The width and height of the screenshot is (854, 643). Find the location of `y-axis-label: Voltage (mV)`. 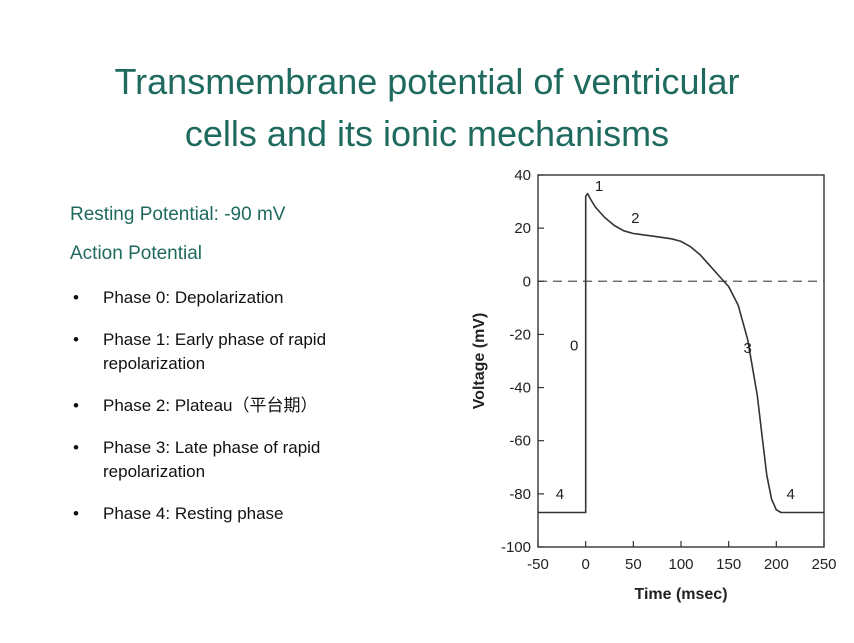

y-axis-label: Voltage (mV) is located at coordinates (479, 361).